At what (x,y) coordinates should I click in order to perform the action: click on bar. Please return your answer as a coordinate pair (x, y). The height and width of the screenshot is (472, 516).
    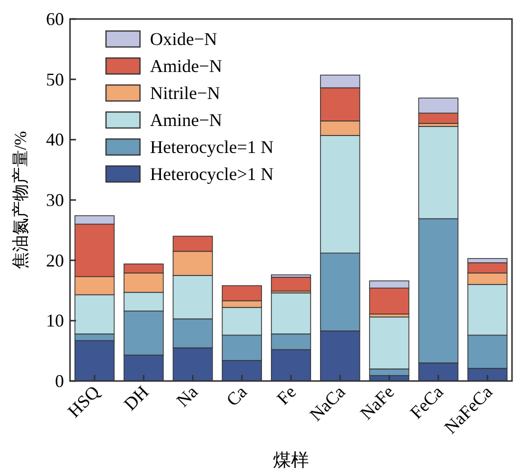
    Looking at the image, I should click on (291, 284).